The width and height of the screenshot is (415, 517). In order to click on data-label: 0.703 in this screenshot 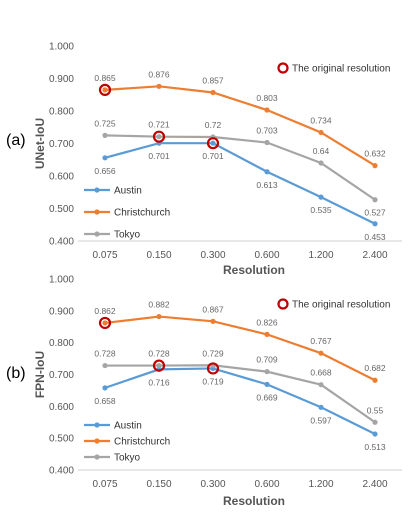, I will do `click(267, 131)`.